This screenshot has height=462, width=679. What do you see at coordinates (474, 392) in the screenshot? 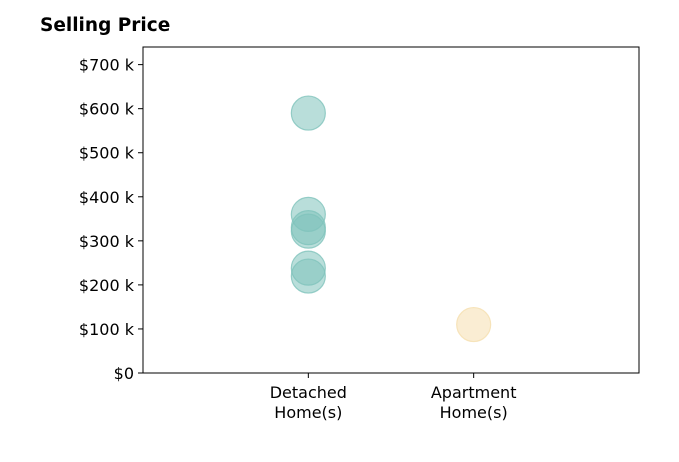
I see `x-tick-label: Apartment` at bounding box center [474, 392].